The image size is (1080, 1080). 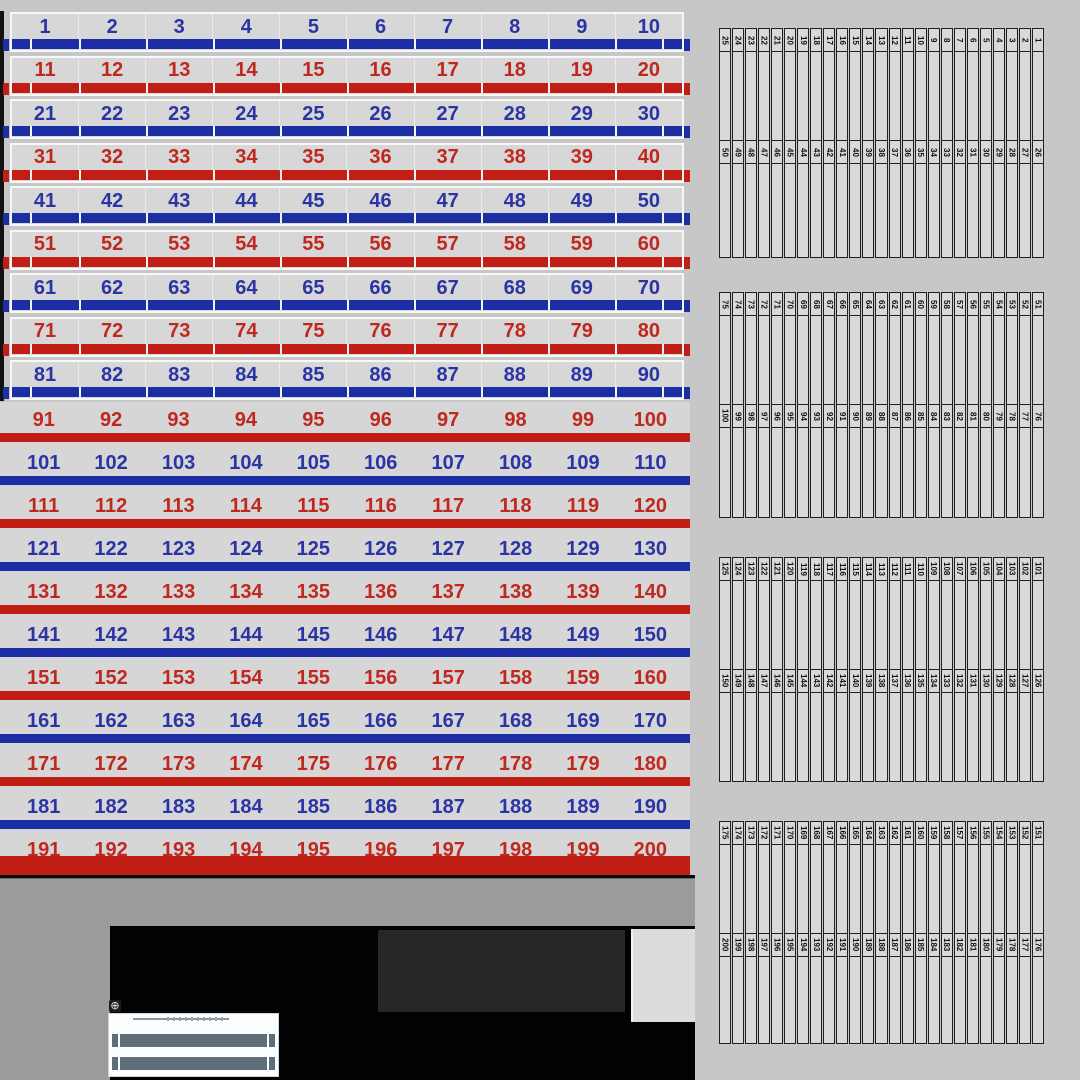 I want to click on key-tag-column: 68 93, so click(x=816, y=405).